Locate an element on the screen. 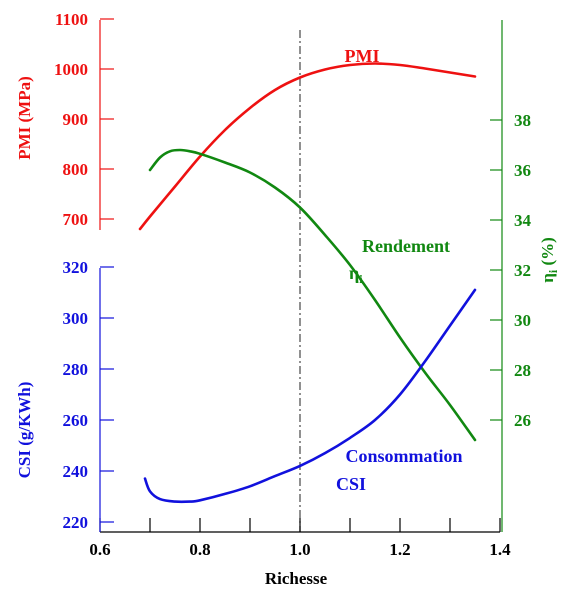 The image size is (561, 591). series-label-pmi: PMI is located at coordinates (362, 56).